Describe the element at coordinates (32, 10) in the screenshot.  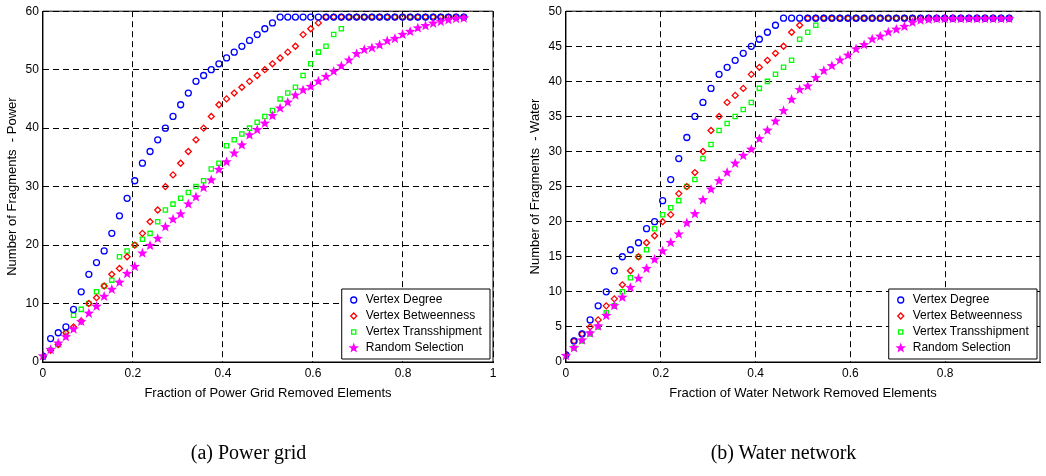
I see `y-tick-label: 60` at that location.